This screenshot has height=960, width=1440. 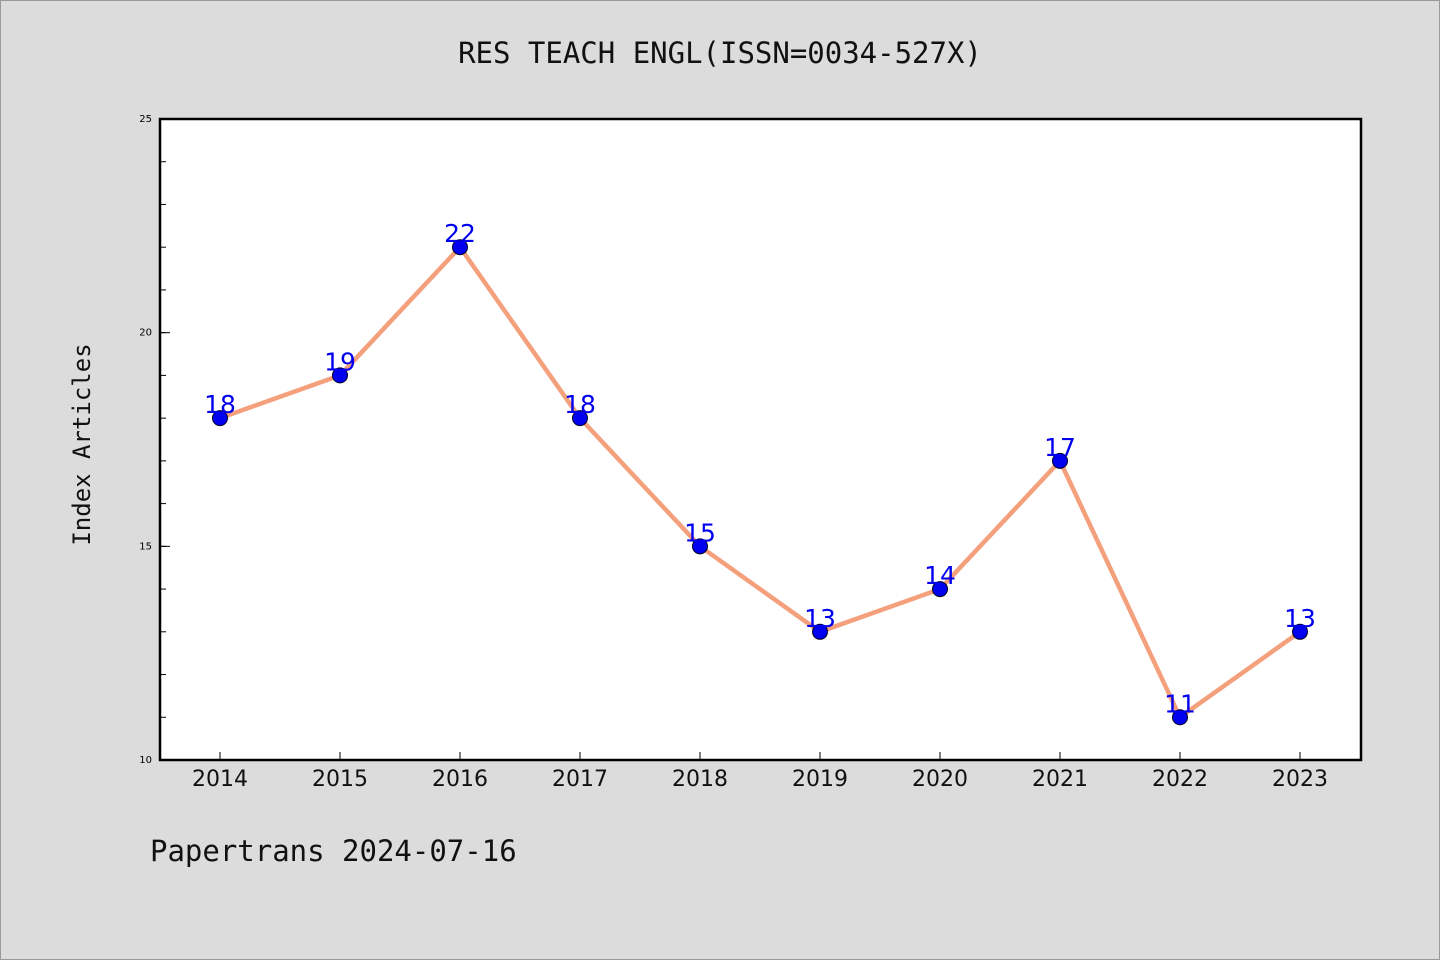 I want to click on data-point-2016, so click(x=460, y=247).